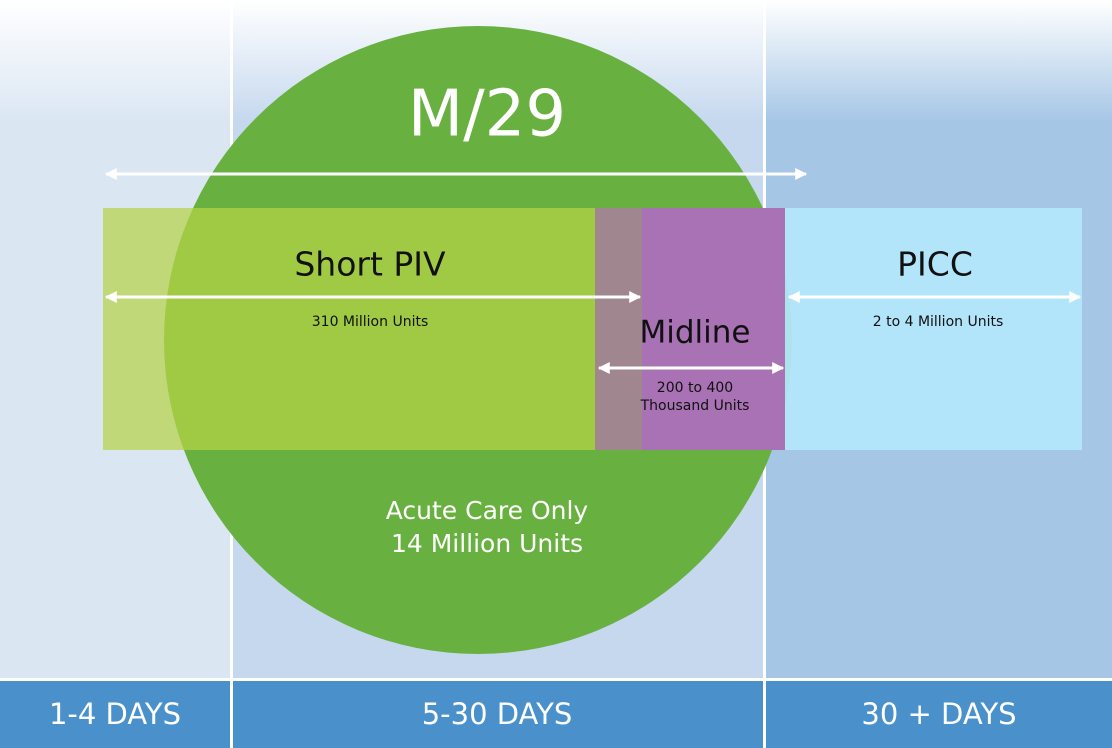 The height and width of the screenshot is (748, 1112). Describe the element at coordinates (938, 714) in the screenshot. I see `duration-label: 30 + DAYS` at that location.